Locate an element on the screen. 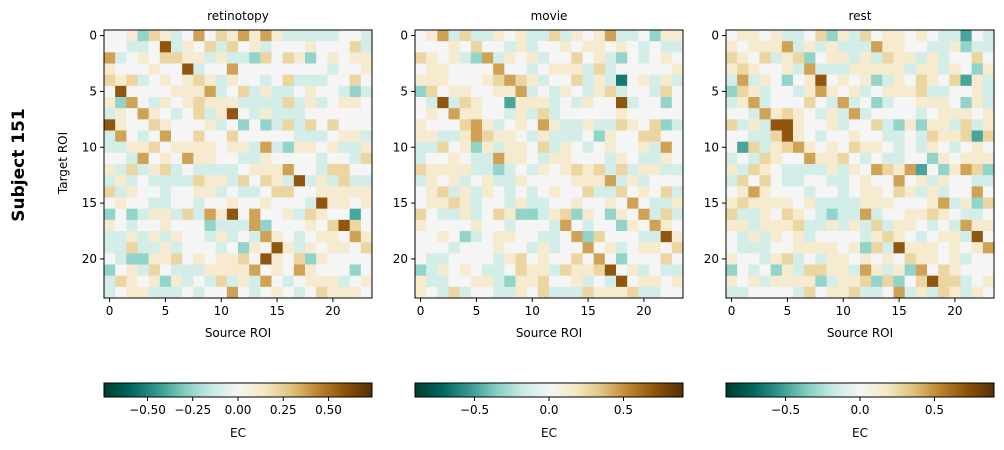 This screenshot has width=1004, height=450. cell-r7-c8 is located at coordinates (821, 114).